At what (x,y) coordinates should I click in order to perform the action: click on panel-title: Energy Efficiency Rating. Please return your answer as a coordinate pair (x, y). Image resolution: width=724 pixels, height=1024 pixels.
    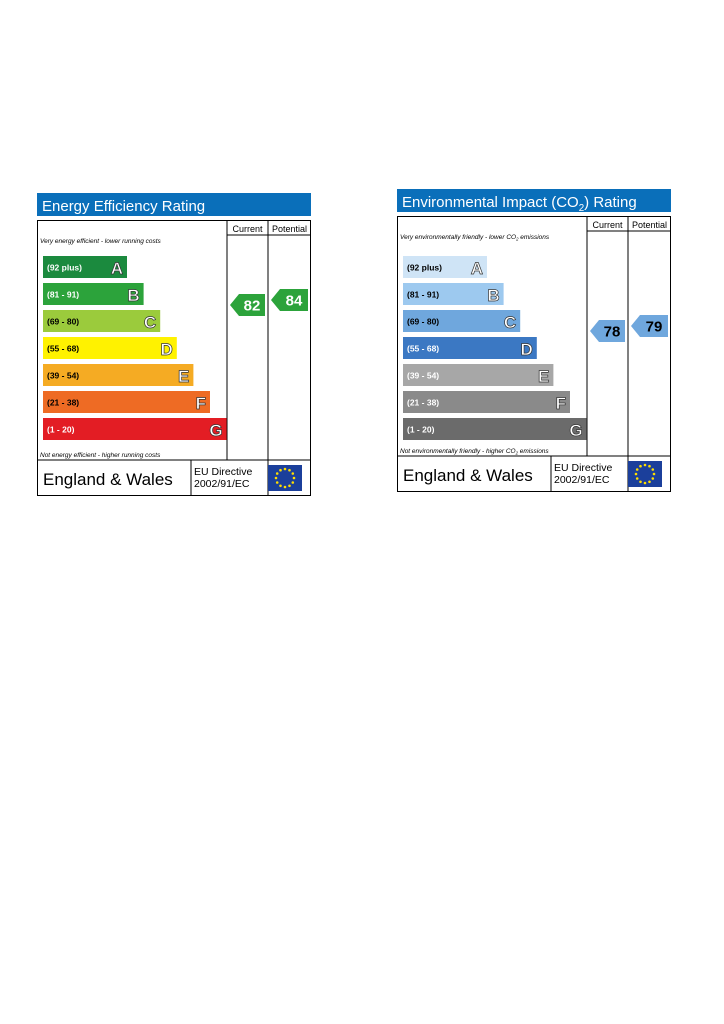
    Looking at the image, I should click on (123, 206).